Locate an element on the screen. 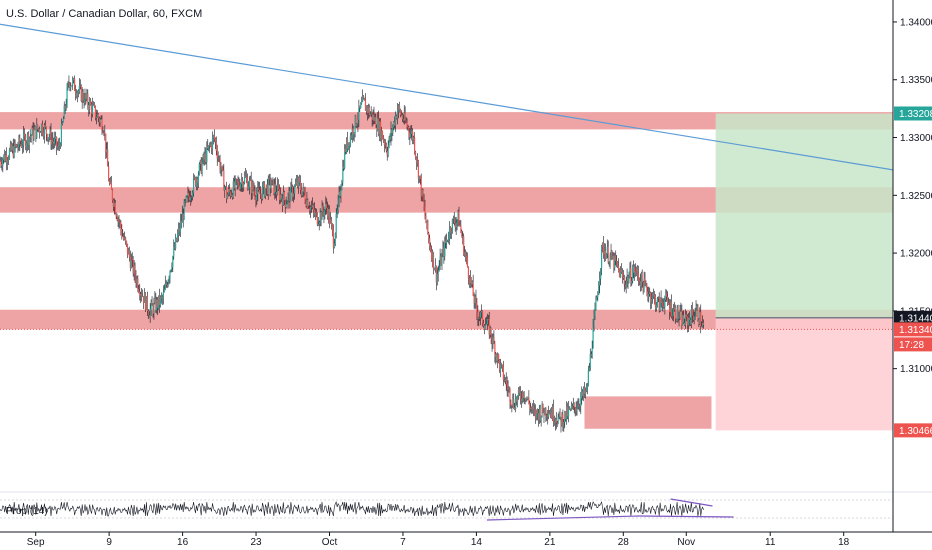 This screenshot has height=550, width=932. position-loss-zone is located at coordinates (804, 374).